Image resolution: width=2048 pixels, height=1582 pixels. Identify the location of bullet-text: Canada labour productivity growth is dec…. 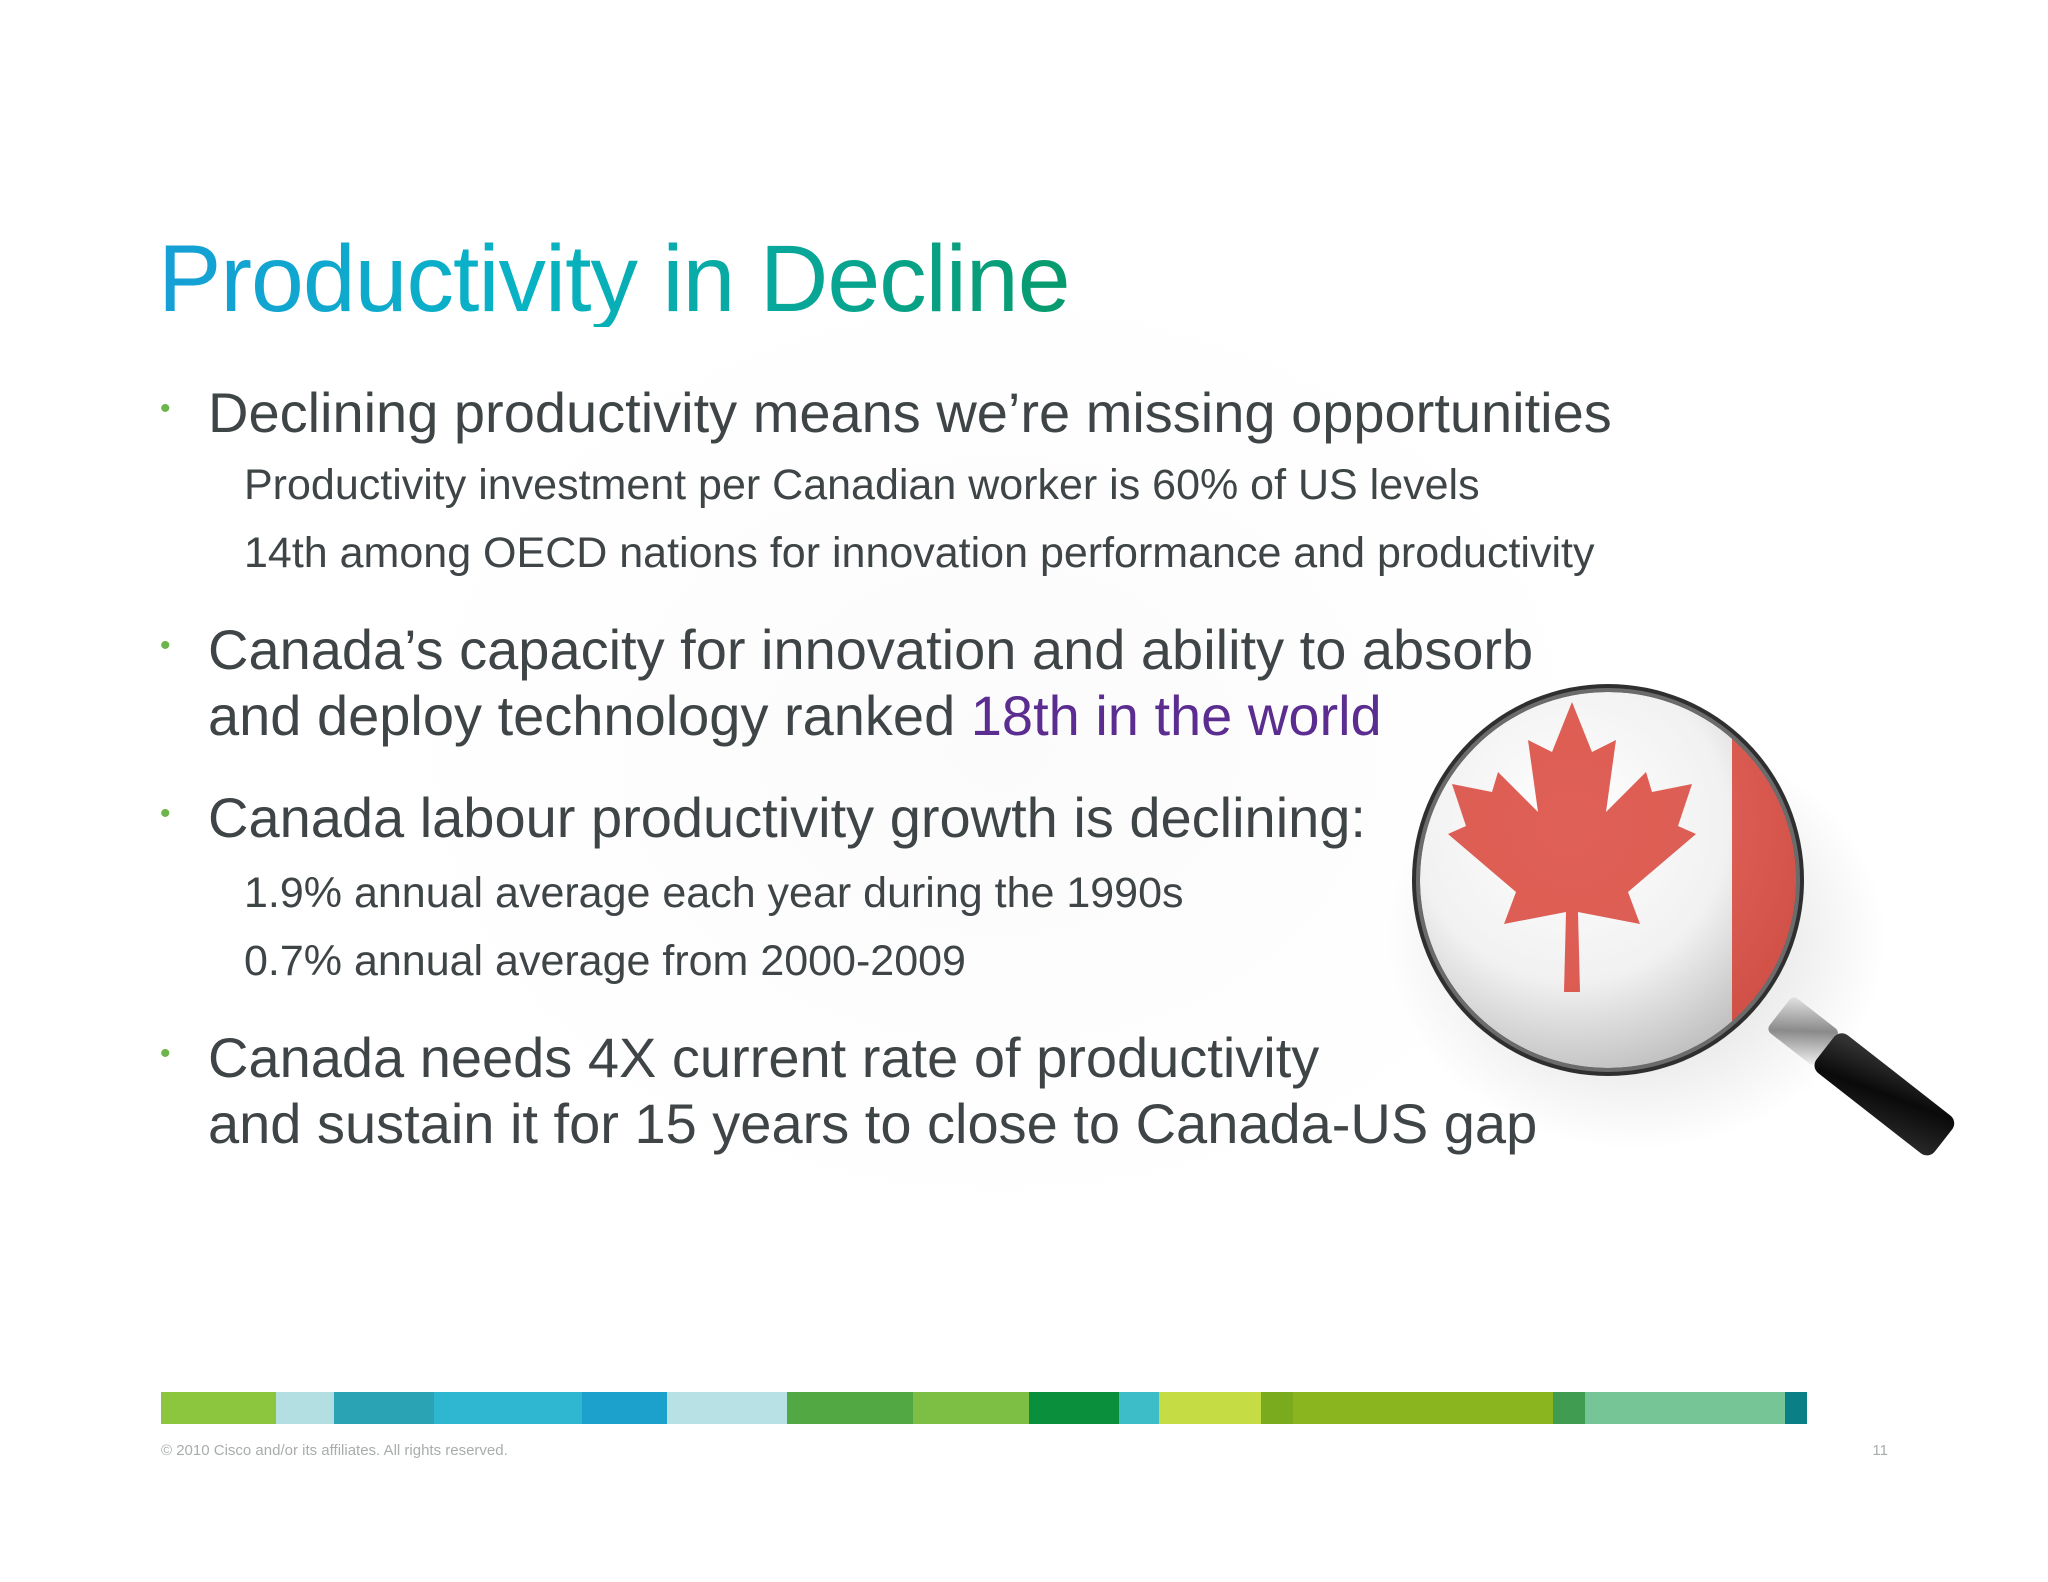
(787, 818).